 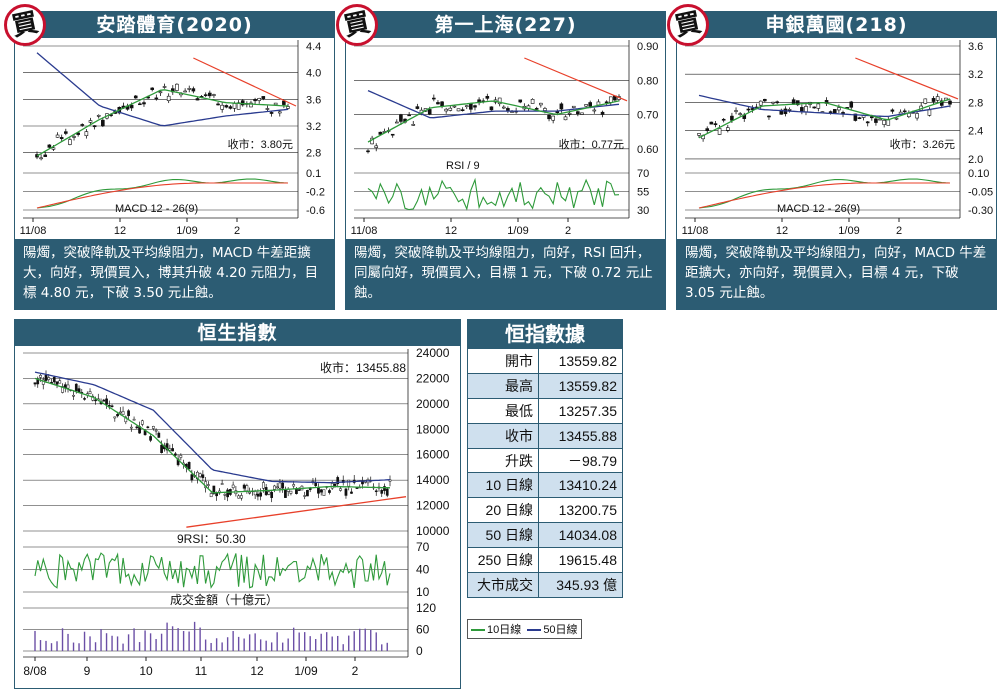 I want to click on downtrend-line, so click(x=245, y=82).